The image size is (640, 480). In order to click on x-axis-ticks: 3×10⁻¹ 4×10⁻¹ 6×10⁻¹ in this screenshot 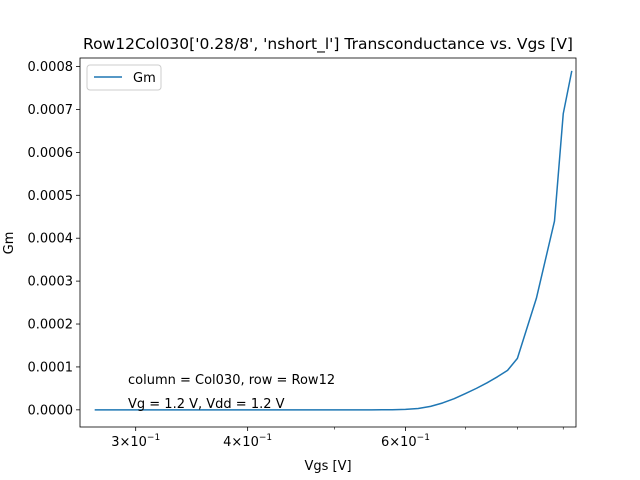, I will do `click(337, 438)`.